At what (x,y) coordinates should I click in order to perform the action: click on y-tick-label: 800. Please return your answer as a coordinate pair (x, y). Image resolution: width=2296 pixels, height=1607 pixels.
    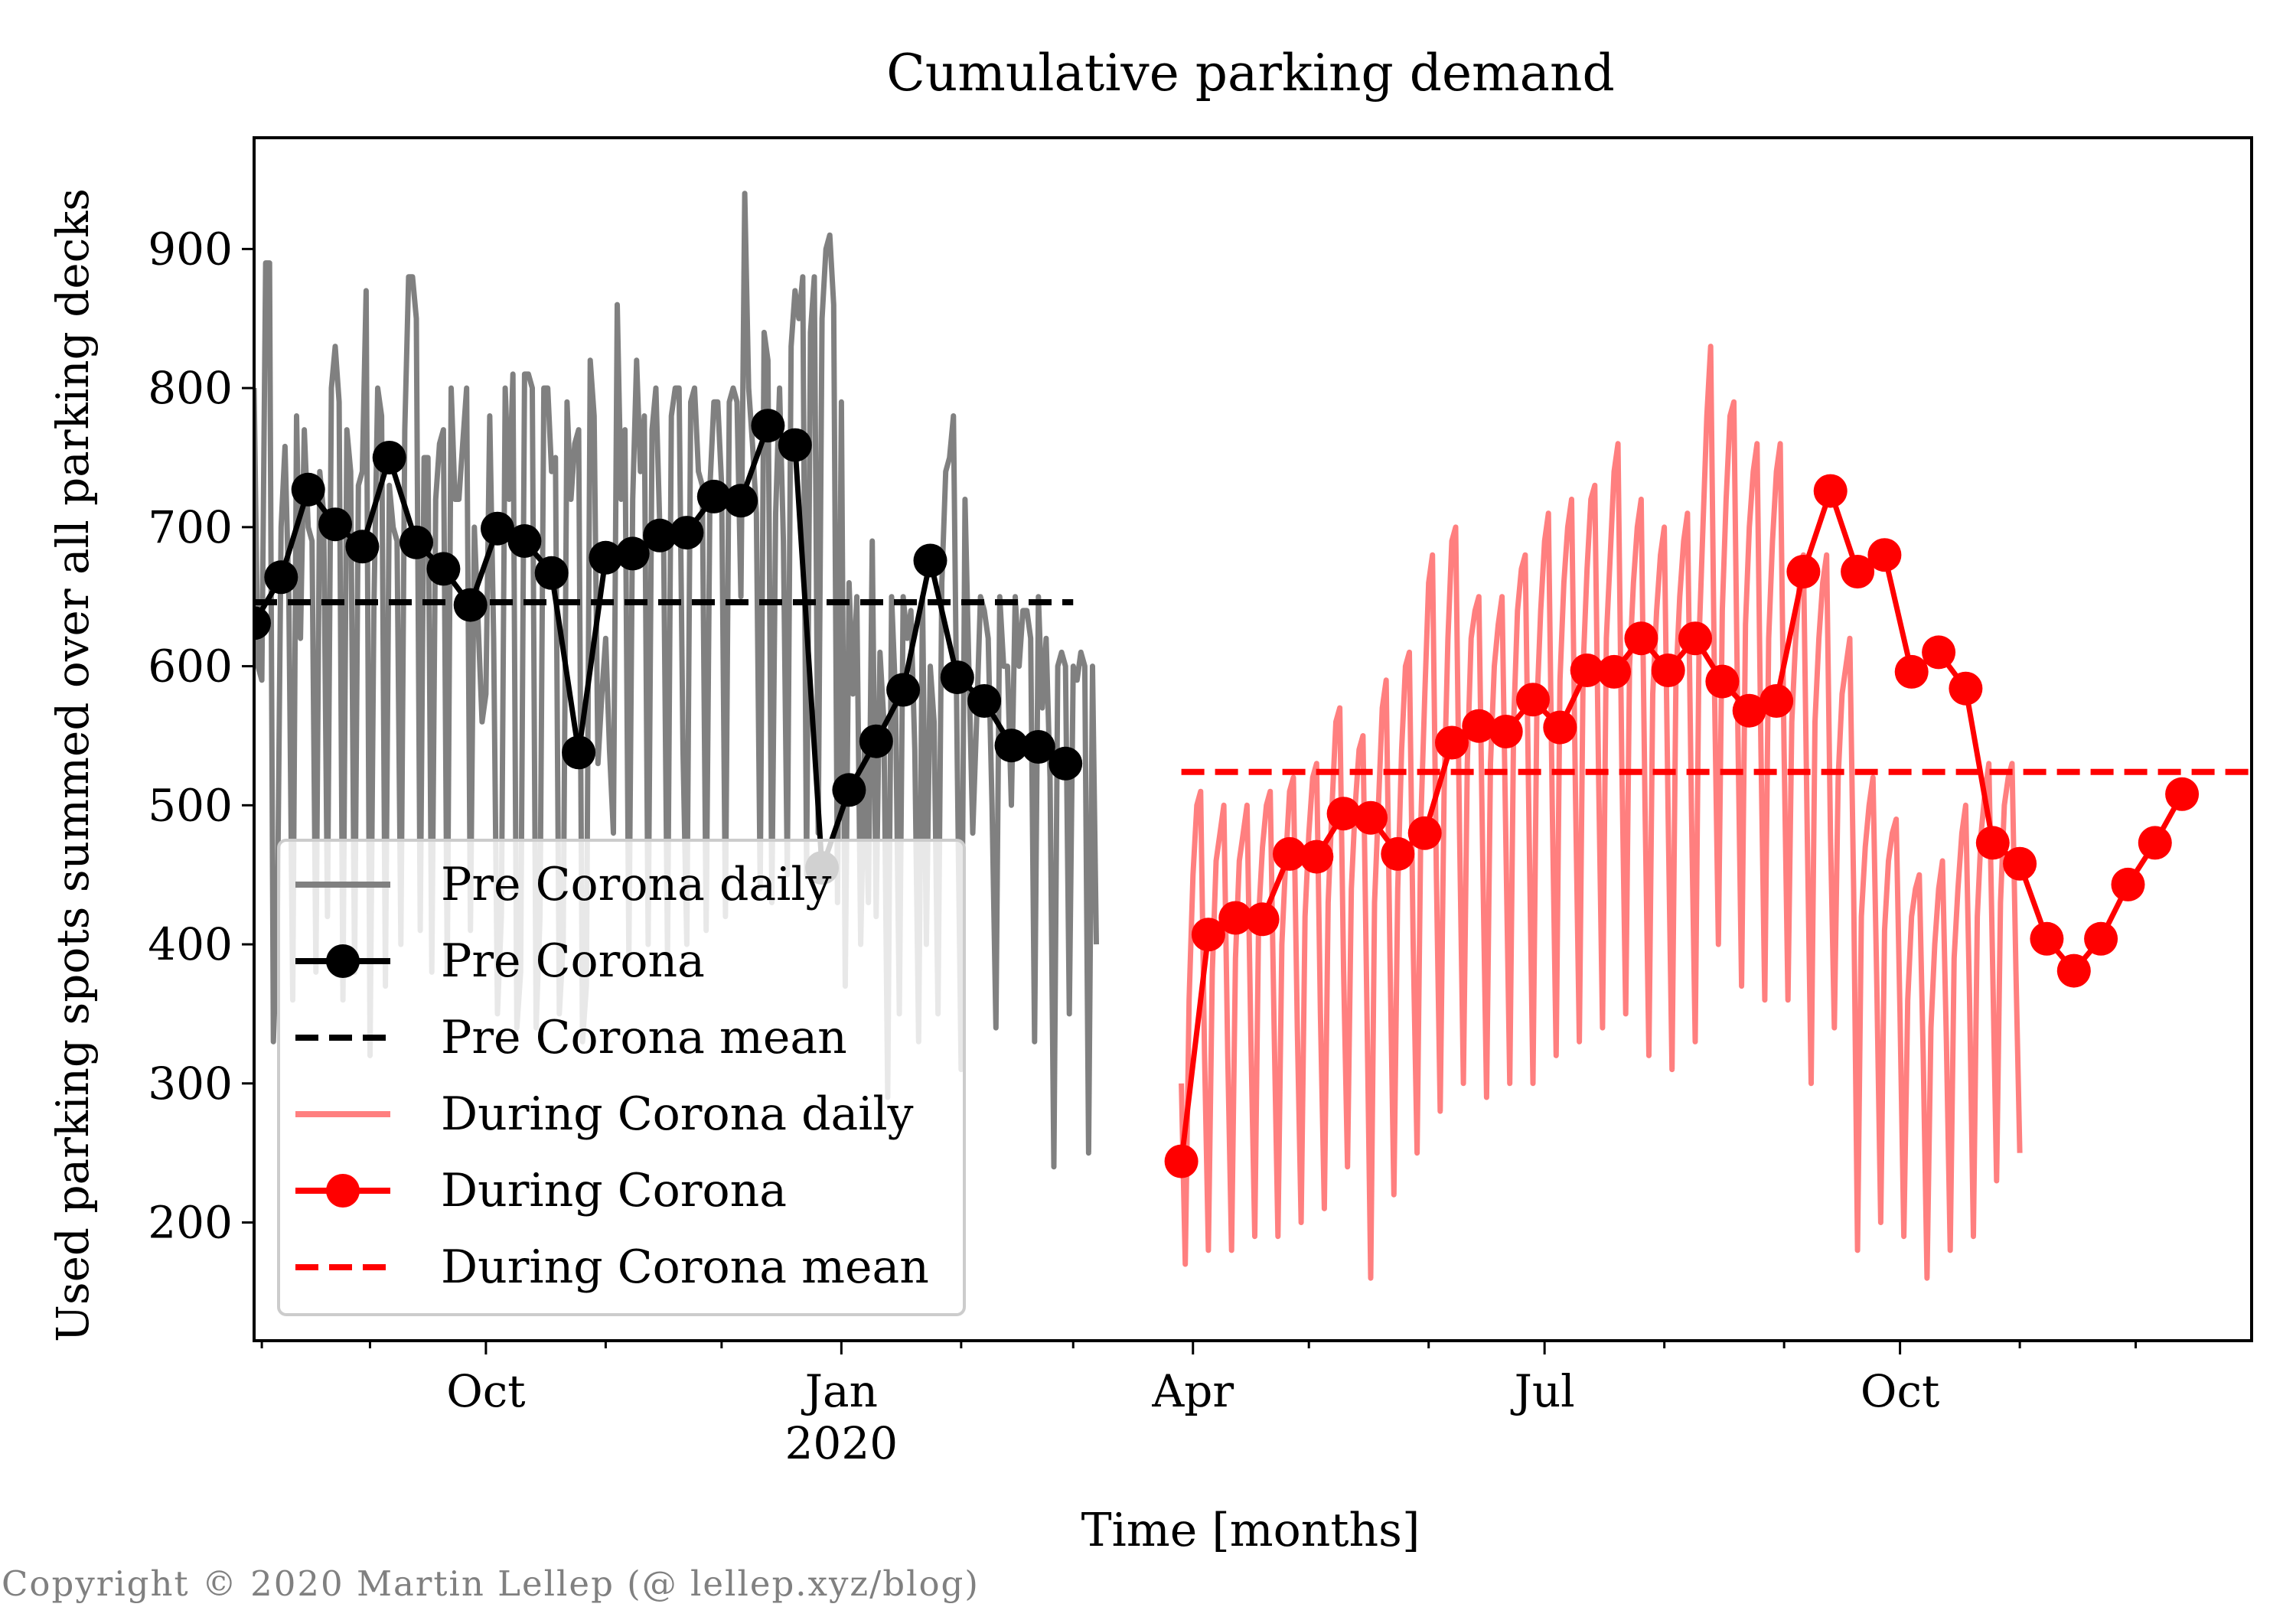
    Looking at the image, I should click on (190, 388).